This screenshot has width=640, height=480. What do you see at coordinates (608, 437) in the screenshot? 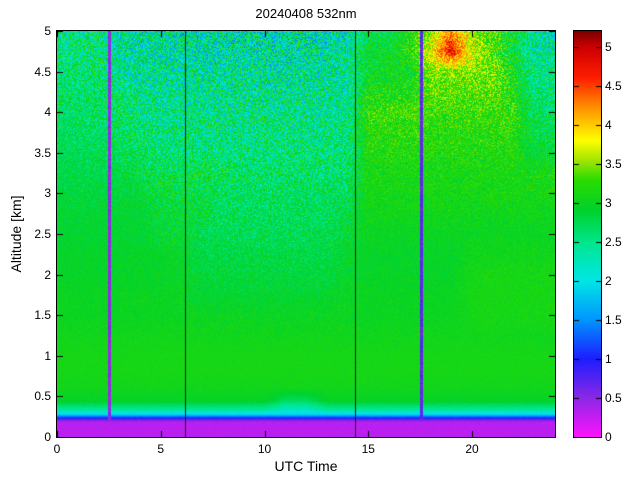
I see `colorbar-tick-label: 0` at bounding box center [608, 437].